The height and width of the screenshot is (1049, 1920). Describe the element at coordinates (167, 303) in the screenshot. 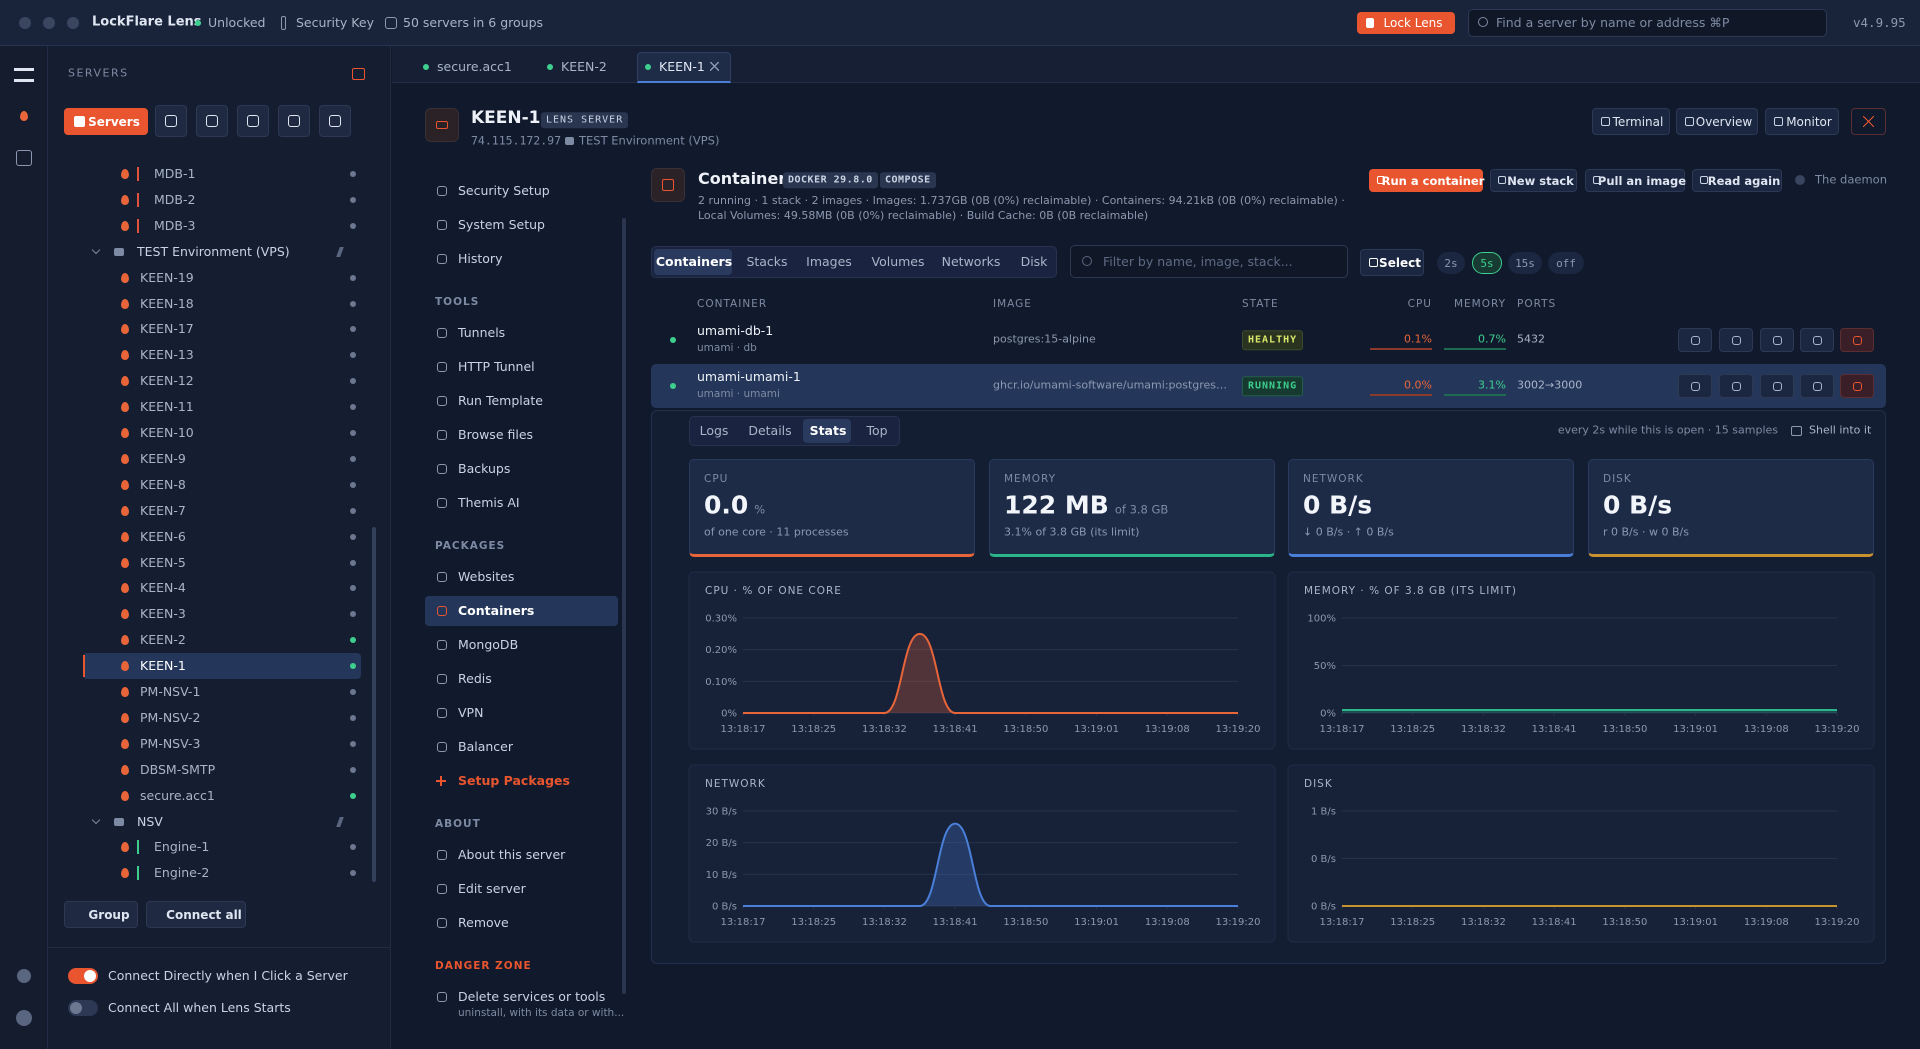

I see `server-name: KEEN-18` at that location.